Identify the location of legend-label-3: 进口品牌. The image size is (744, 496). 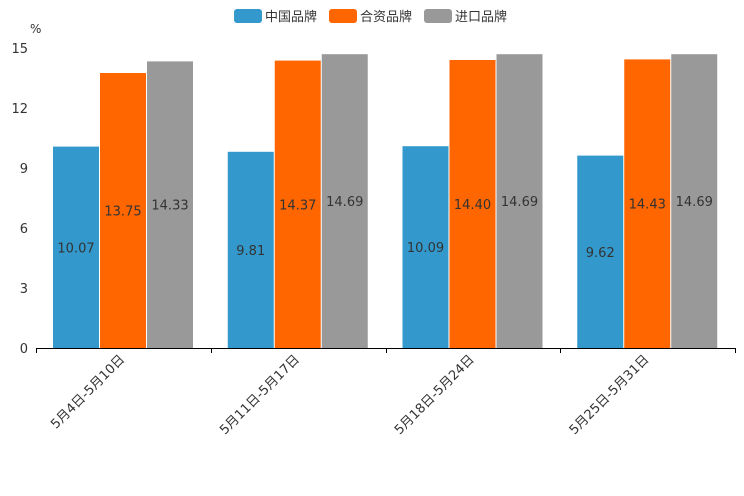
(481, 17).